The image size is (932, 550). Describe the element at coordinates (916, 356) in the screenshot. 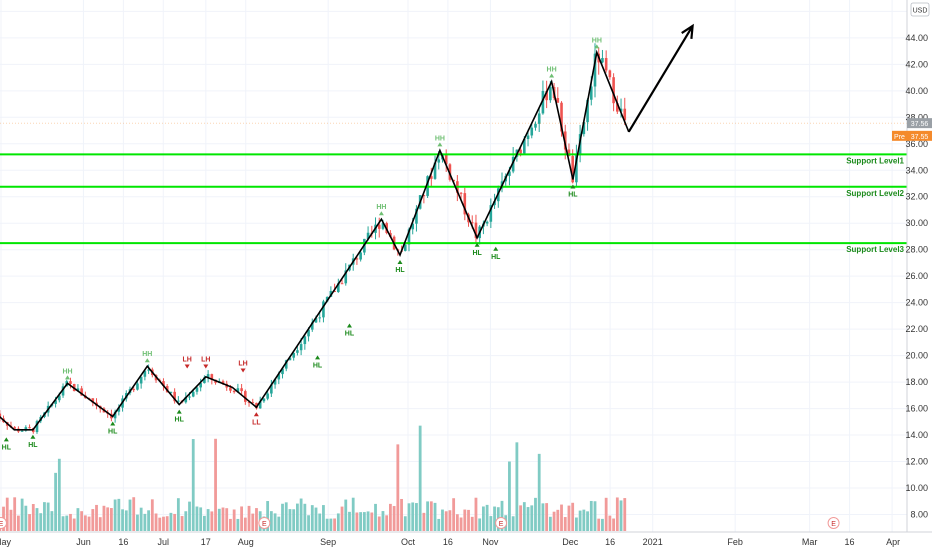

I see `y-tick-label: 20.00` at that location.